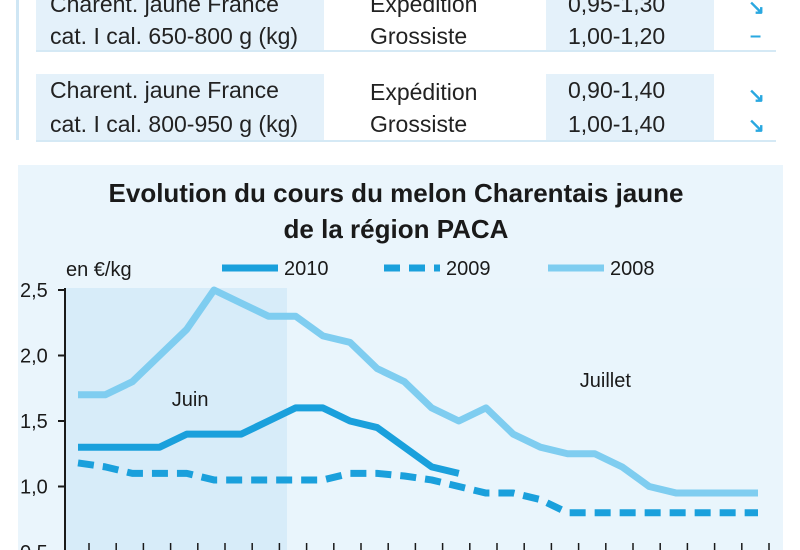 The height and width of the screenshot is (550, 800). What do you see at coordinates (429, 546) in the screenshot?
I see `x-axis-ticks` at bounding box center [429, 546].